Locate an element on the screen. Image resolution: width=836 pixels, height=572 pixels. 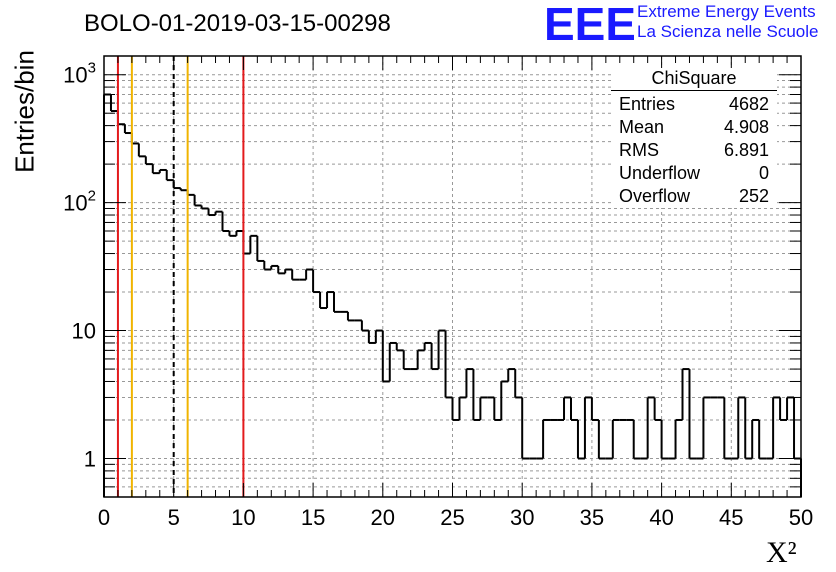
stat-value: 0 is located at coordinates (763, 173).